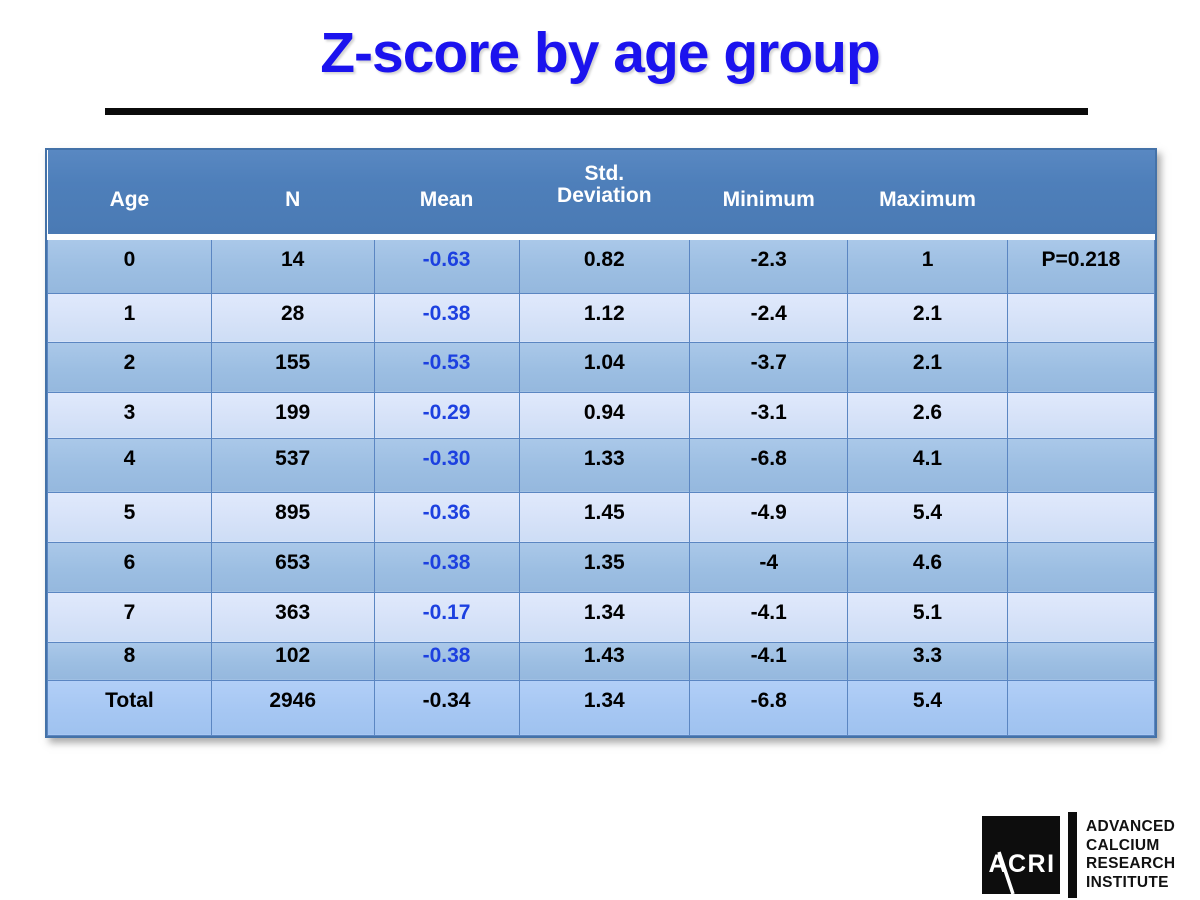  Describe the element at coordinates (769, 415) in the screenshot. I see `cell-min: -3.1` at that location.